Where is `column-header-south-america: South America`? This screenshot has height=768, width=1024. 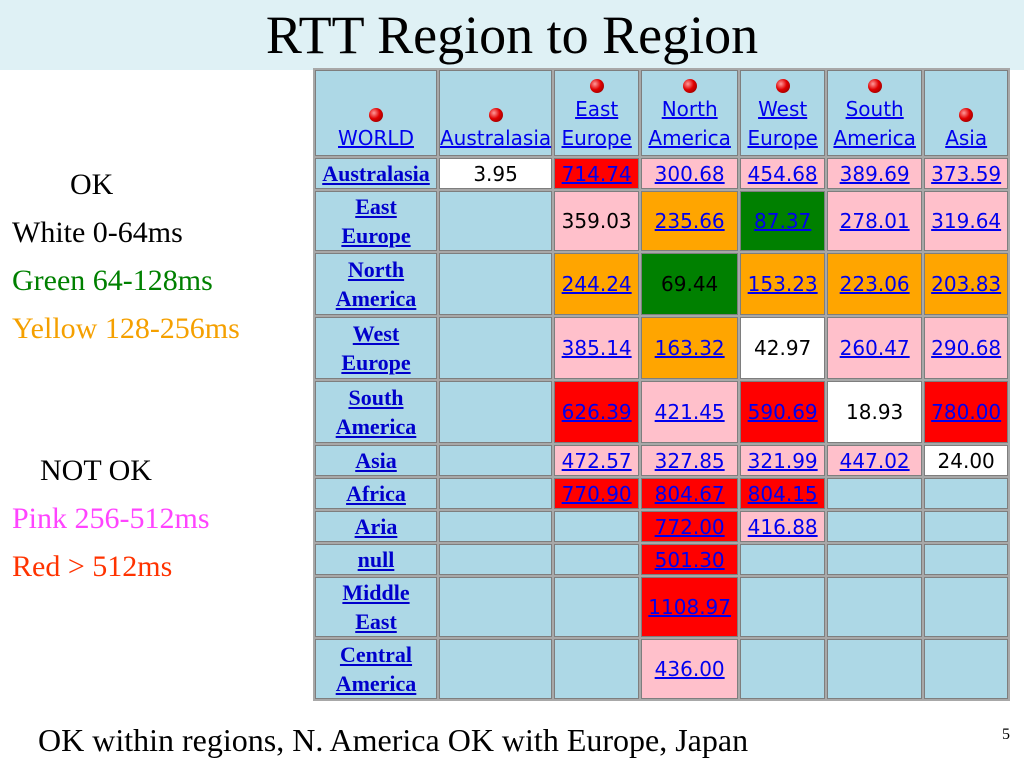
column-header-south-america: South America is located at coordinates (875, 113).